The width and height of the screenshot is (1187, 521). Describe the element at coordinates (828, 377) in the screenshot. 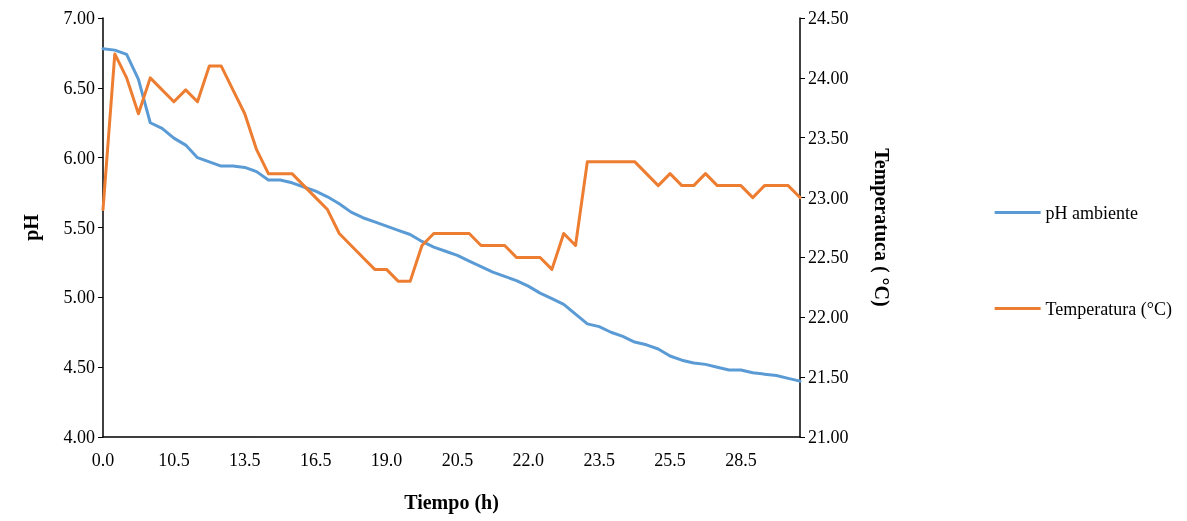

I see `y2-tick-label: 21.50` at that location.